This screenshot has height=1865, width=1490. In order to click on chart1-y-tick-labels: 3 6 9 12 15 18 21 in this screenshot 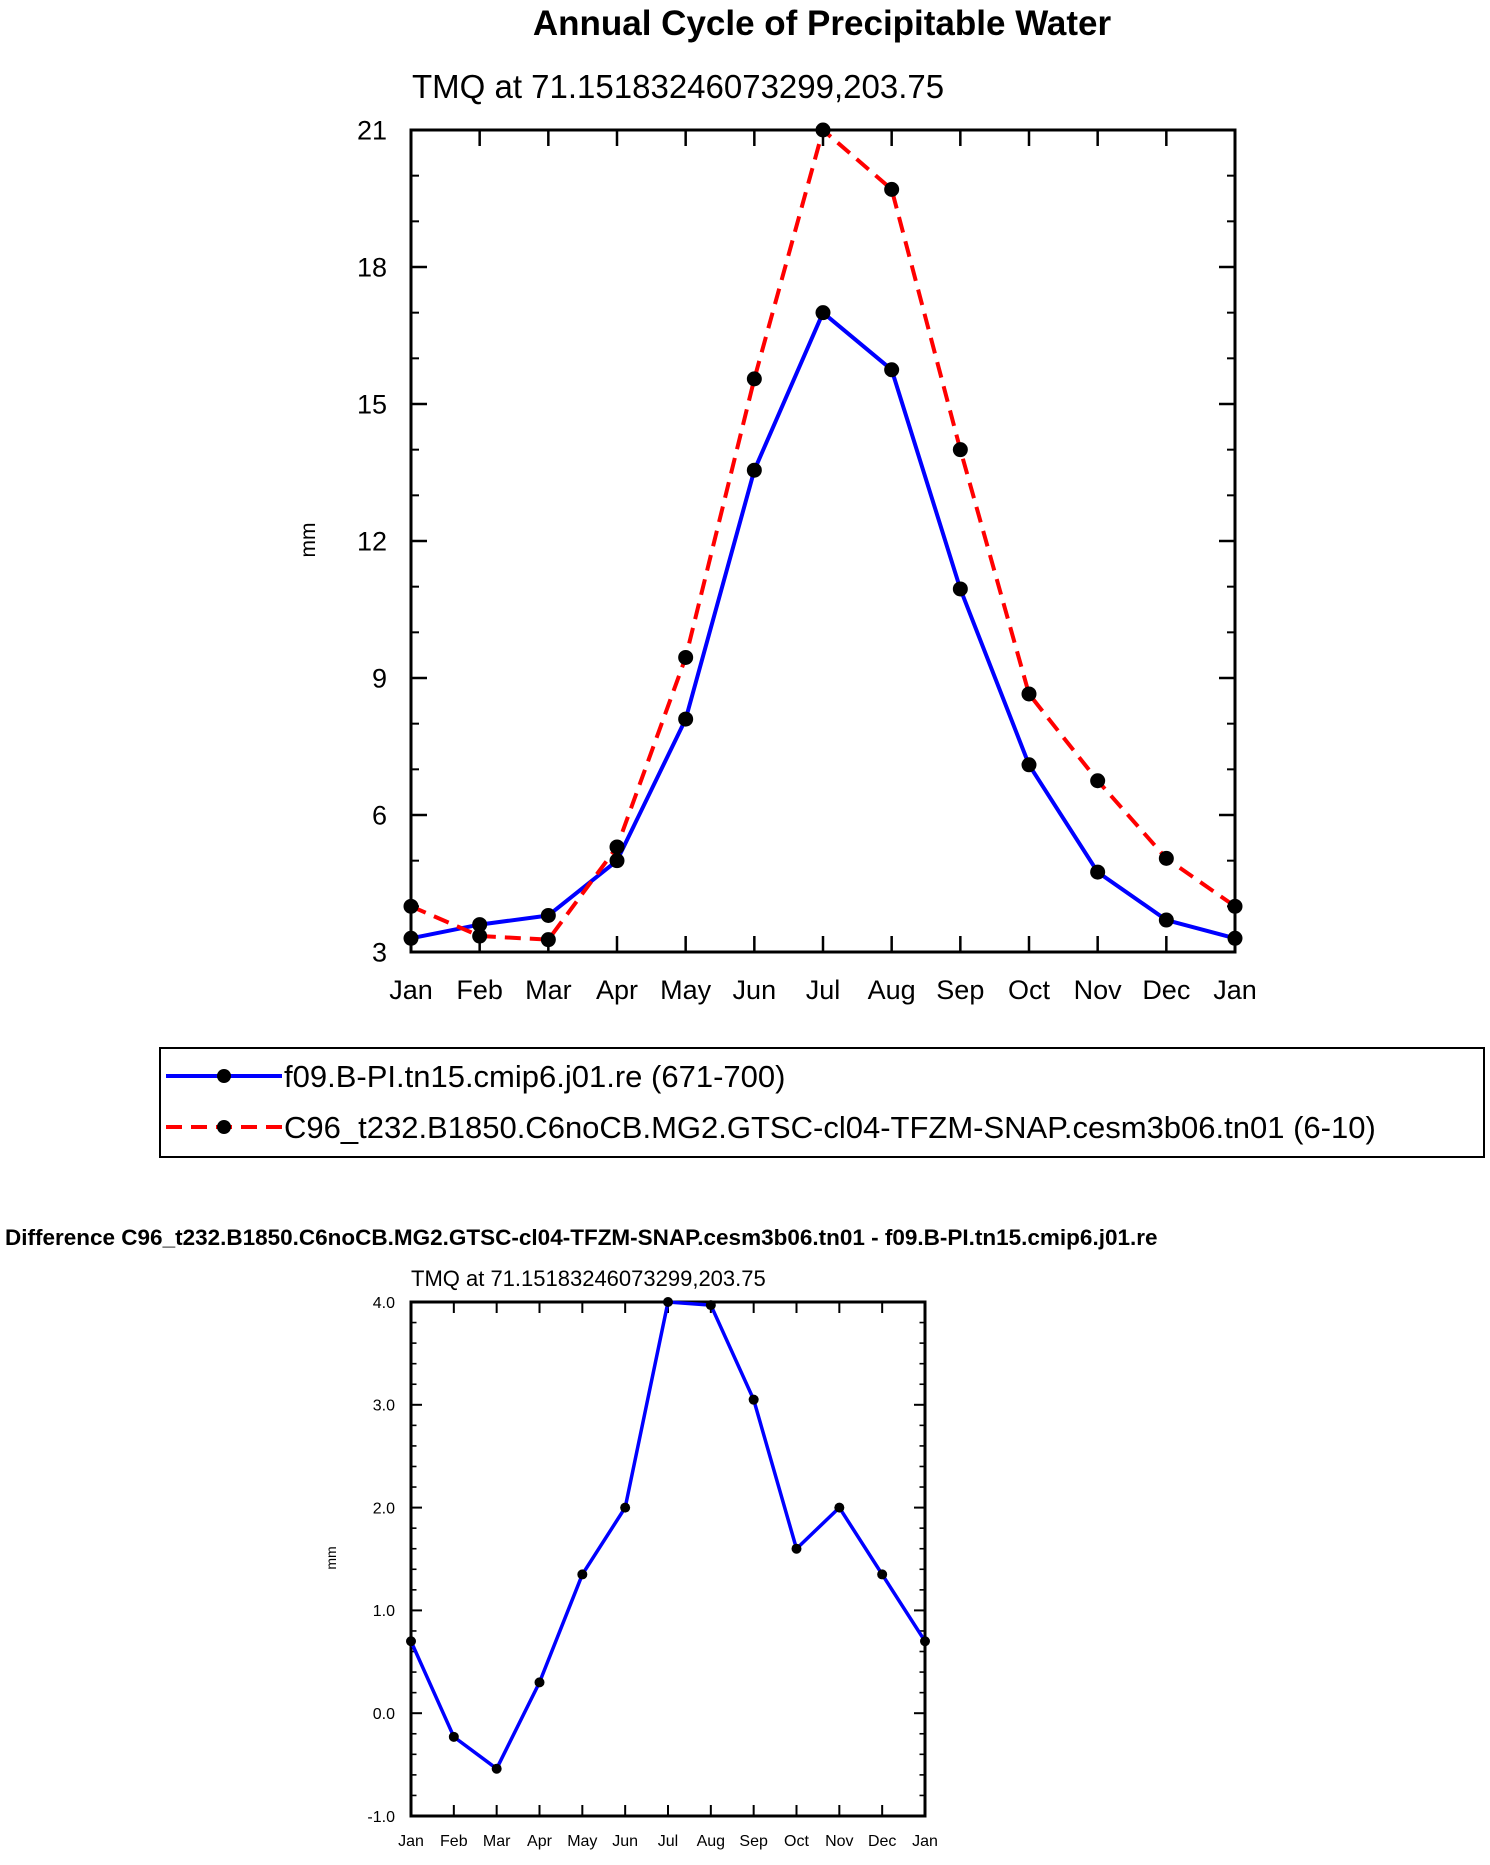, I will do `click(372, 542)`.